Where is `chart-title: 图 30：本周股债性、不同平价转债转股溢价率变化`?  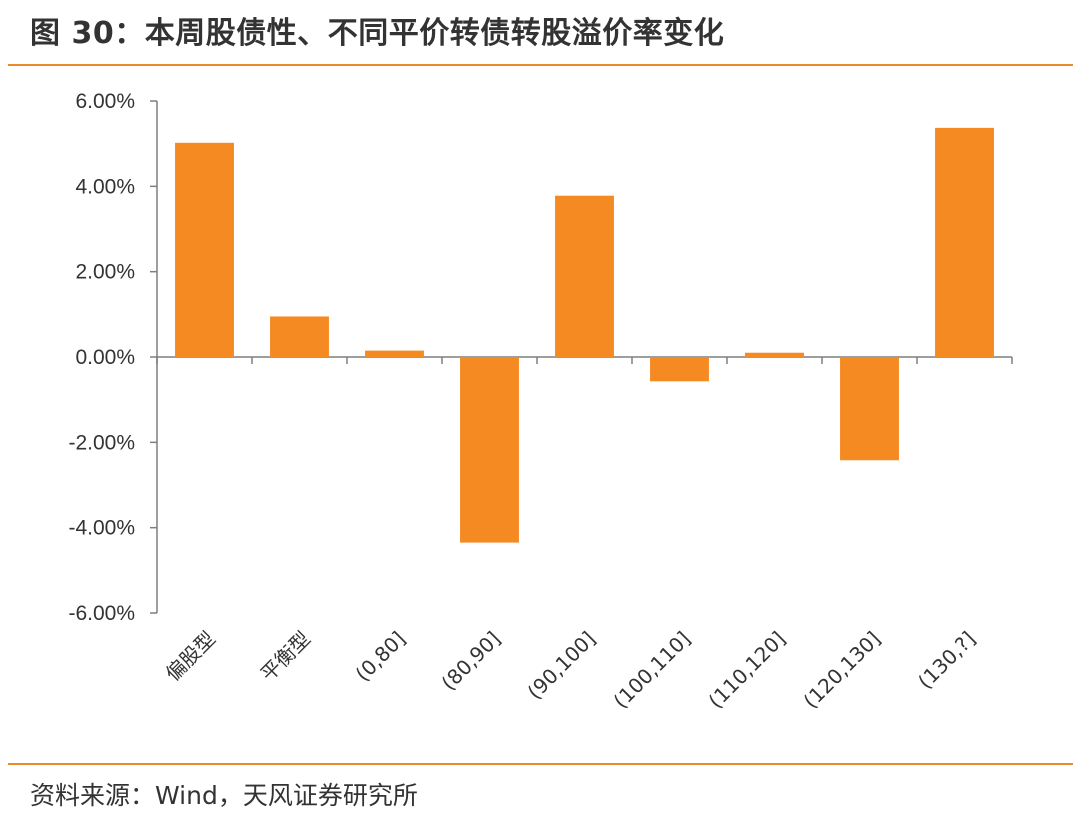 chart-title: 图 30：本周股债性、不同平价转债转股溢价率变化 is located at coordinates (377, 33).